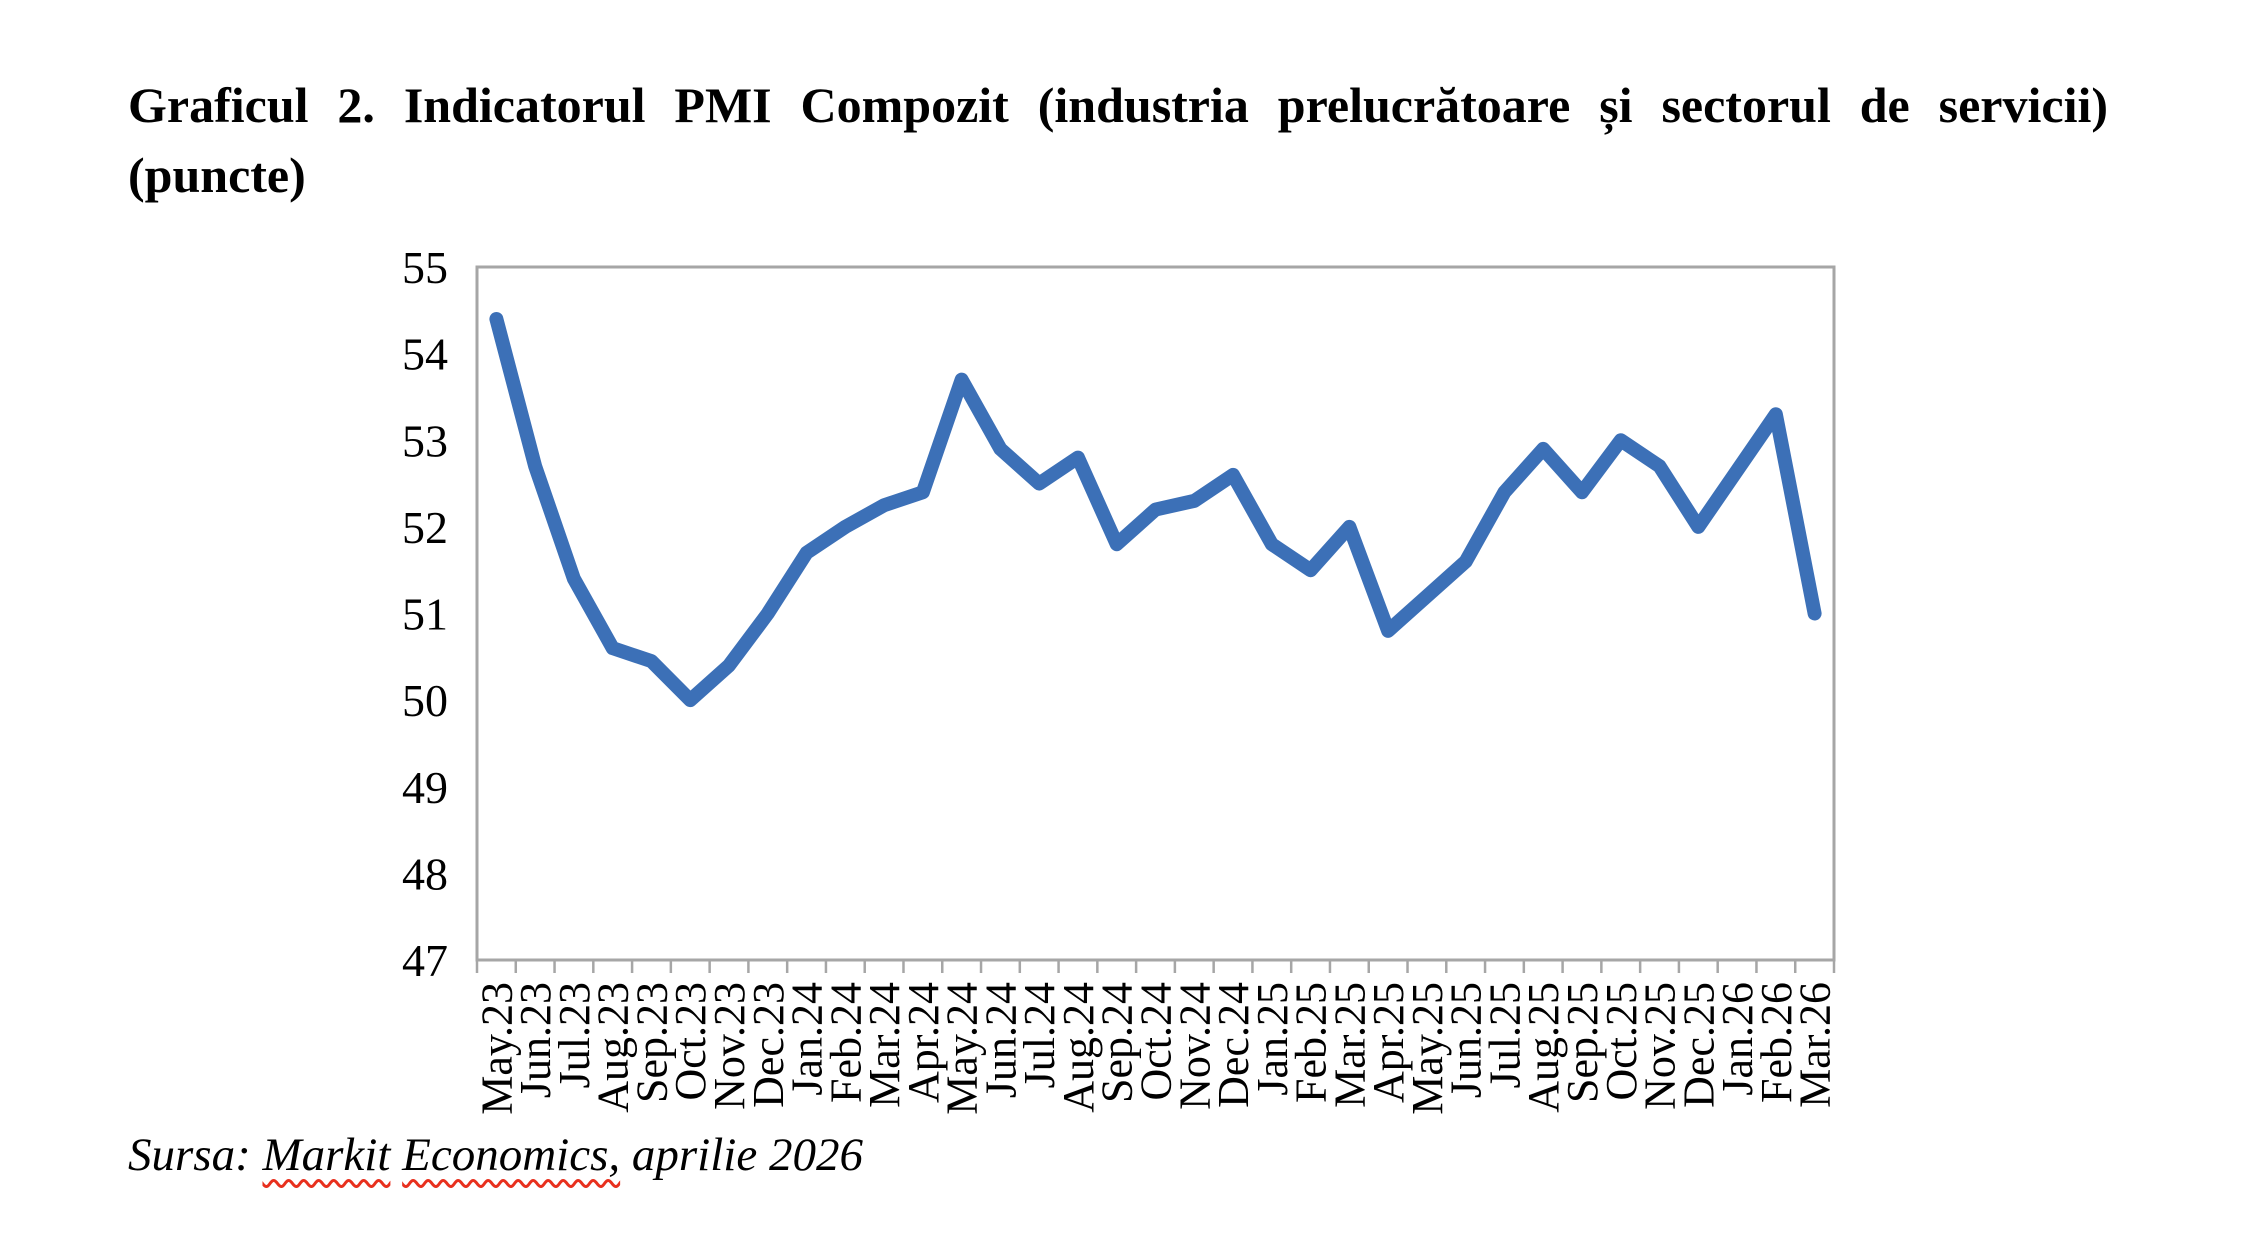 The width and height of the screenshot is (2264, 1238). I want to click on x-axis-category-label: Aug.24, so click(1078, 1047).